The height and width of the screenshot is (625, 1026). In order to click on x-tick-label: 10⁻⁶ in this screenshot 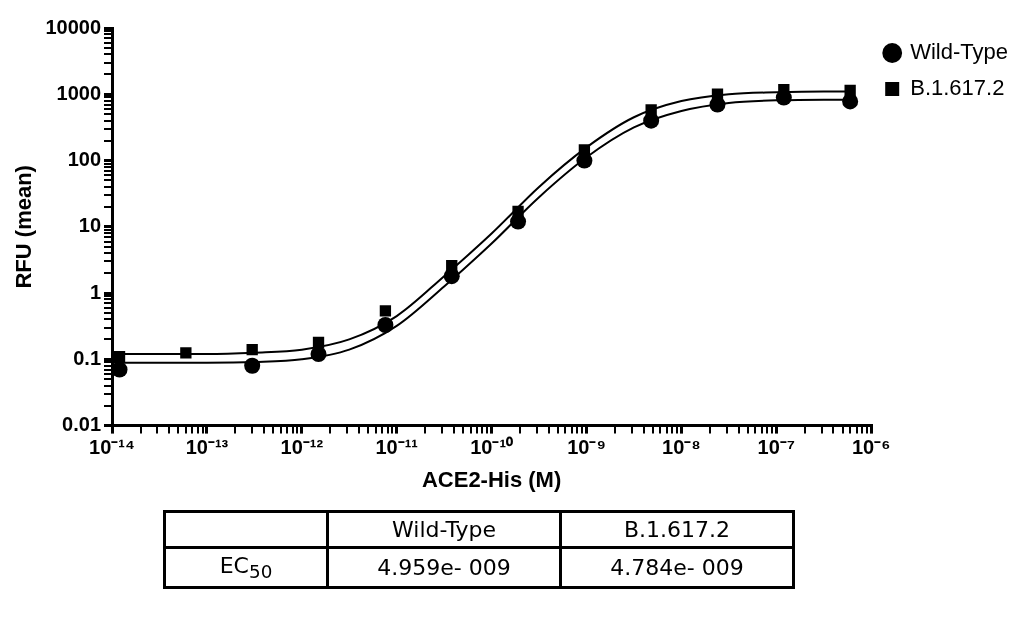, I will do `click(871, 447)`.